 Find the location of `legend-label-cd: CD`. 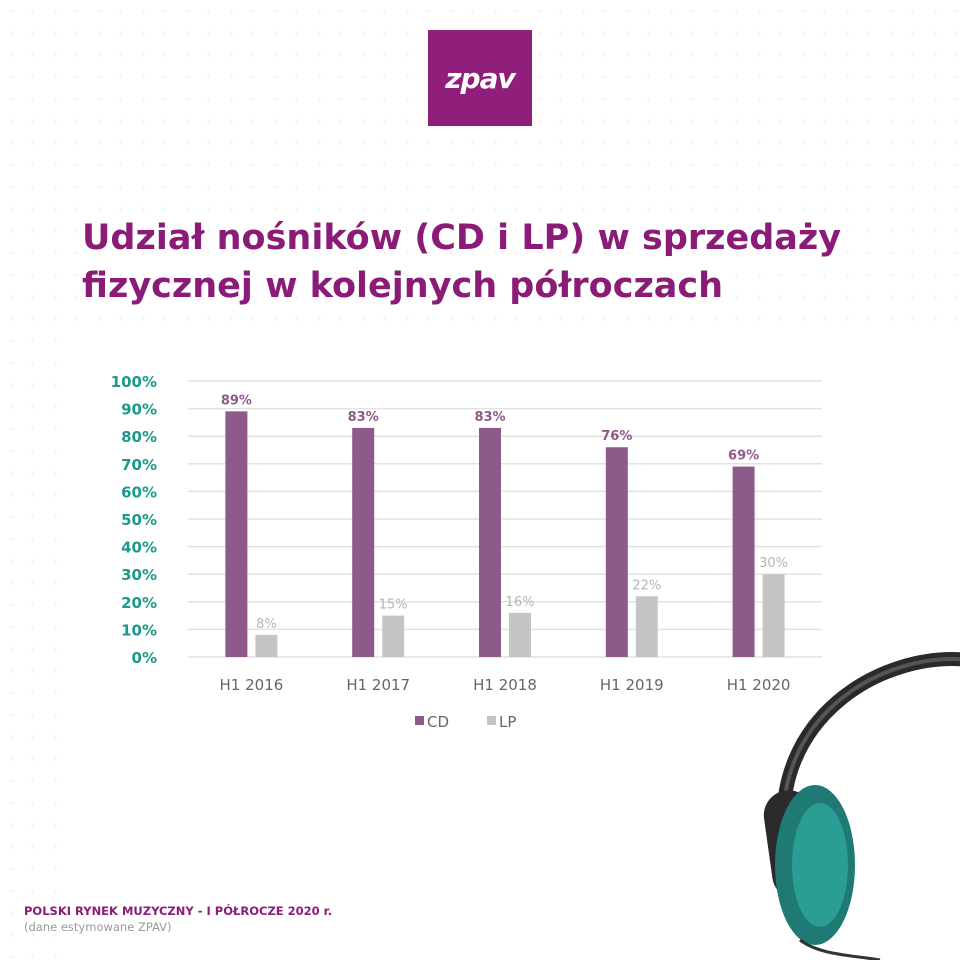

legend-label-cd: CD is located at coordinates (438, 722).